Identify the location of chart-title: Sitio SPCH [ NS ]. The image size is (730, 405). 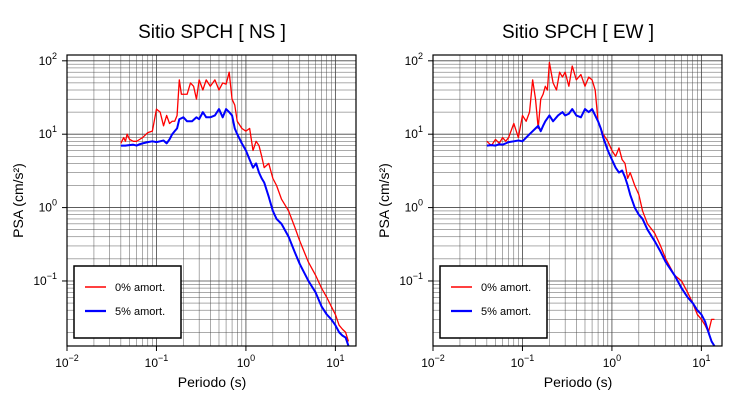
(212, 32).